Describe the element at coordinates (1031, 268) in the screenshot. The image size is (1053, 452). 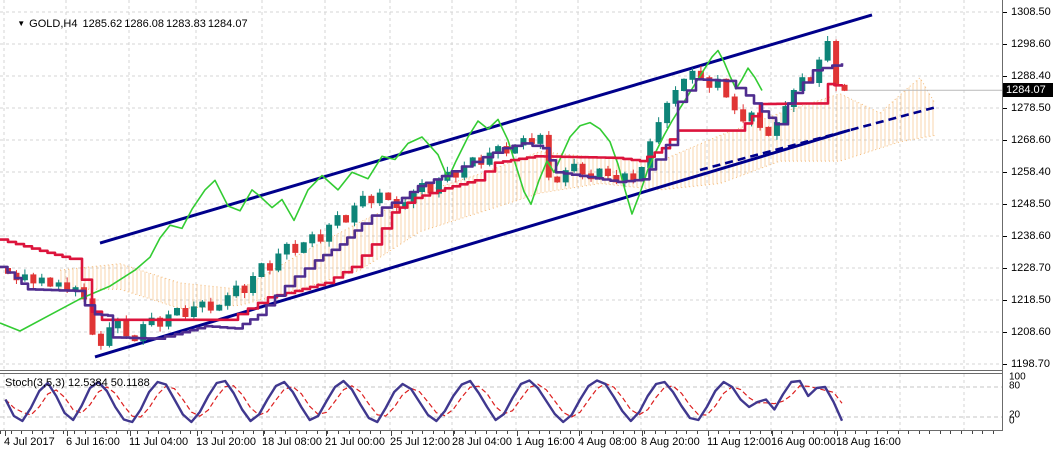
I see `price-tick-label: 1228.70` at that location.